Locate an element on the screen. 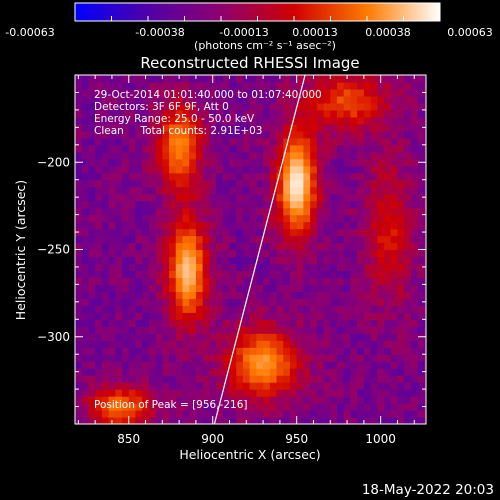  chart-title: Reconstructed RHESSI Image is located at coordinates (249, 63).